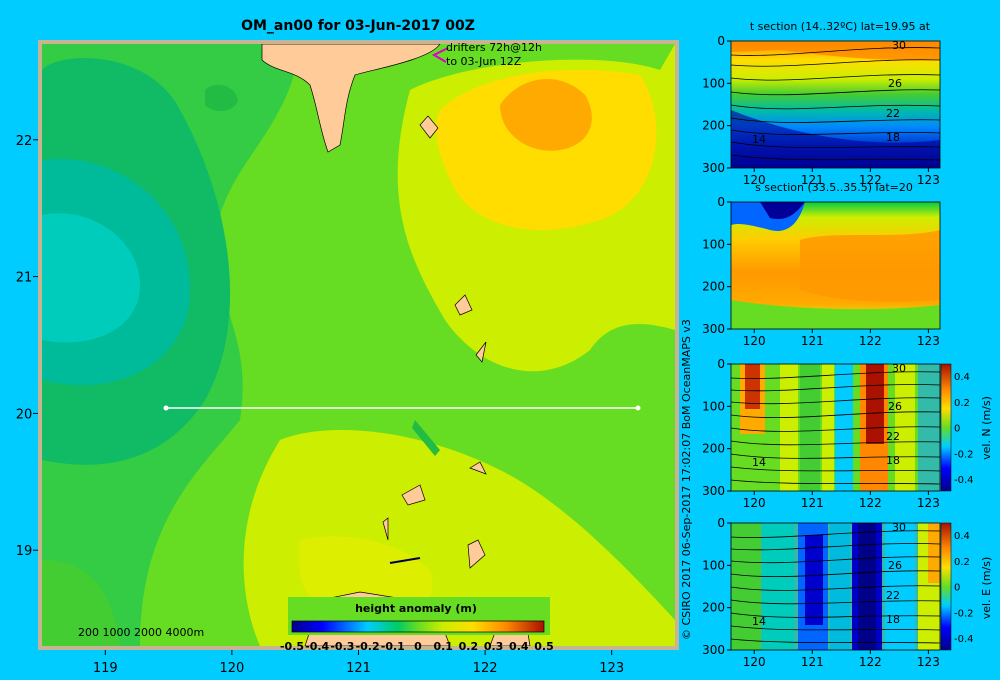  I want to click on colorbar-ticks: -0.5 -0.4 -0.3 -0.2 -0.1 0 0.1 0.2 0.3 0.4 0.5, so click(417, 646).